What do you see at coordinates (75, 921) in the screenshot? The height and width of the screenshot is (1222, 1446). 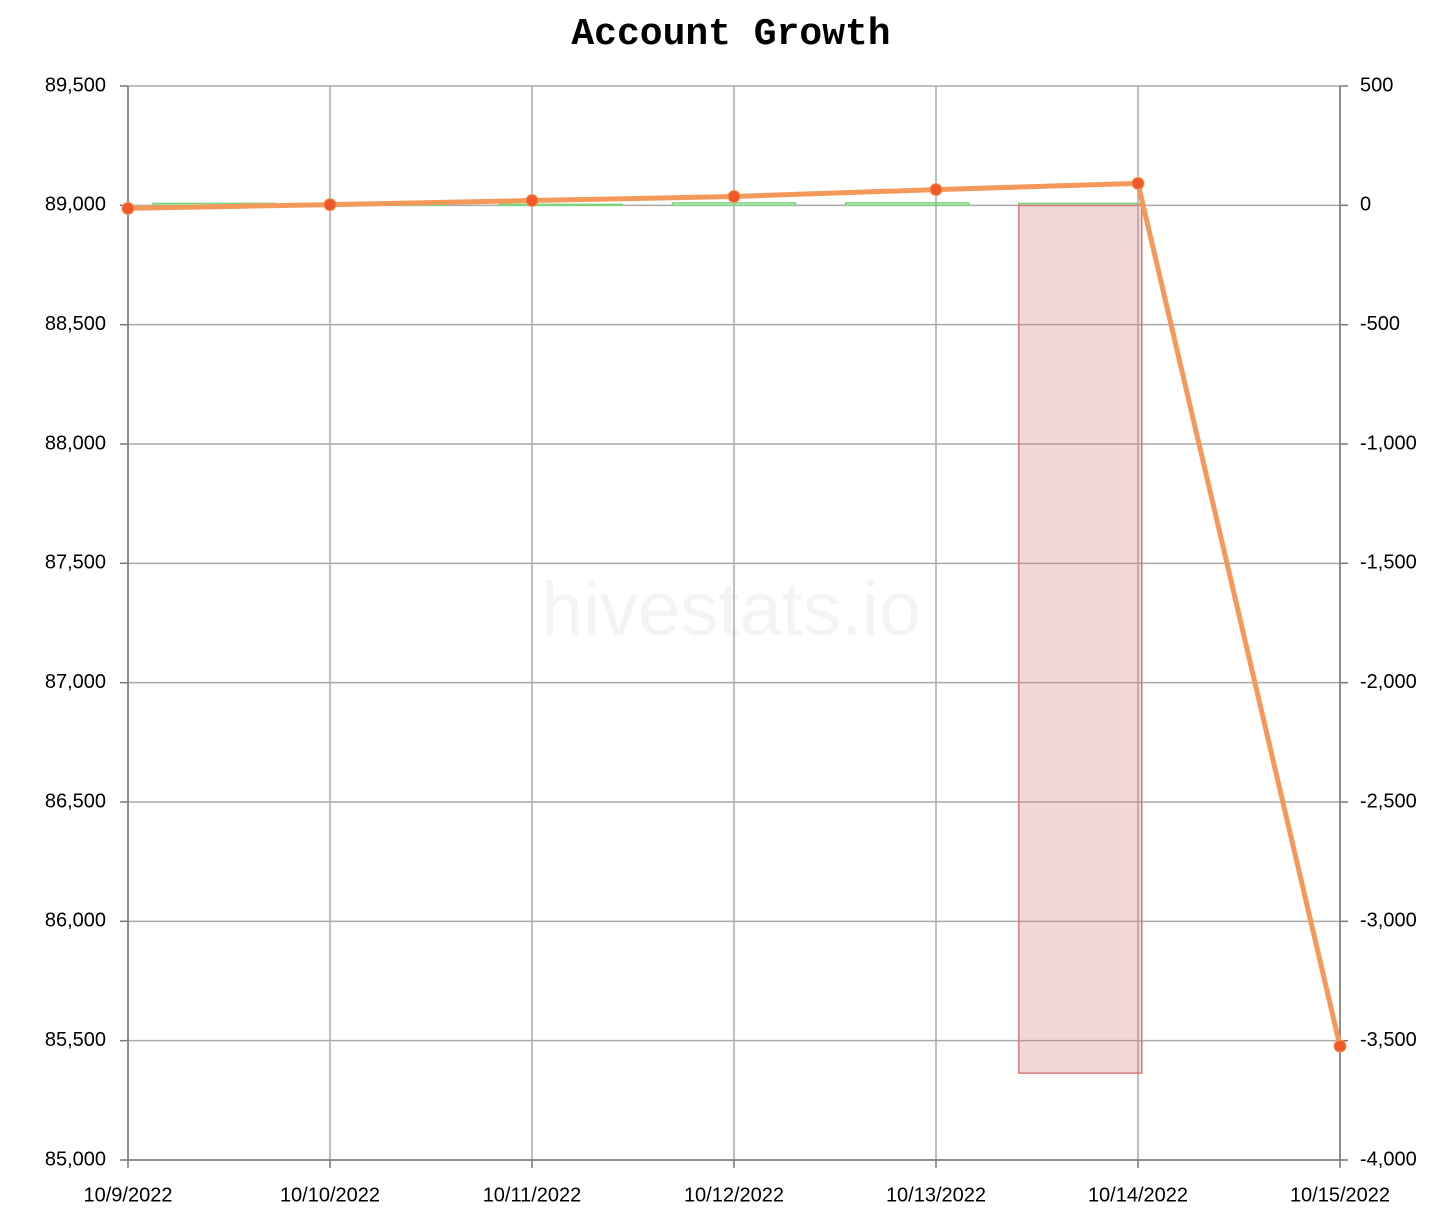 I see `y-tick-label: 86,000` at bounding box center [75, 921].